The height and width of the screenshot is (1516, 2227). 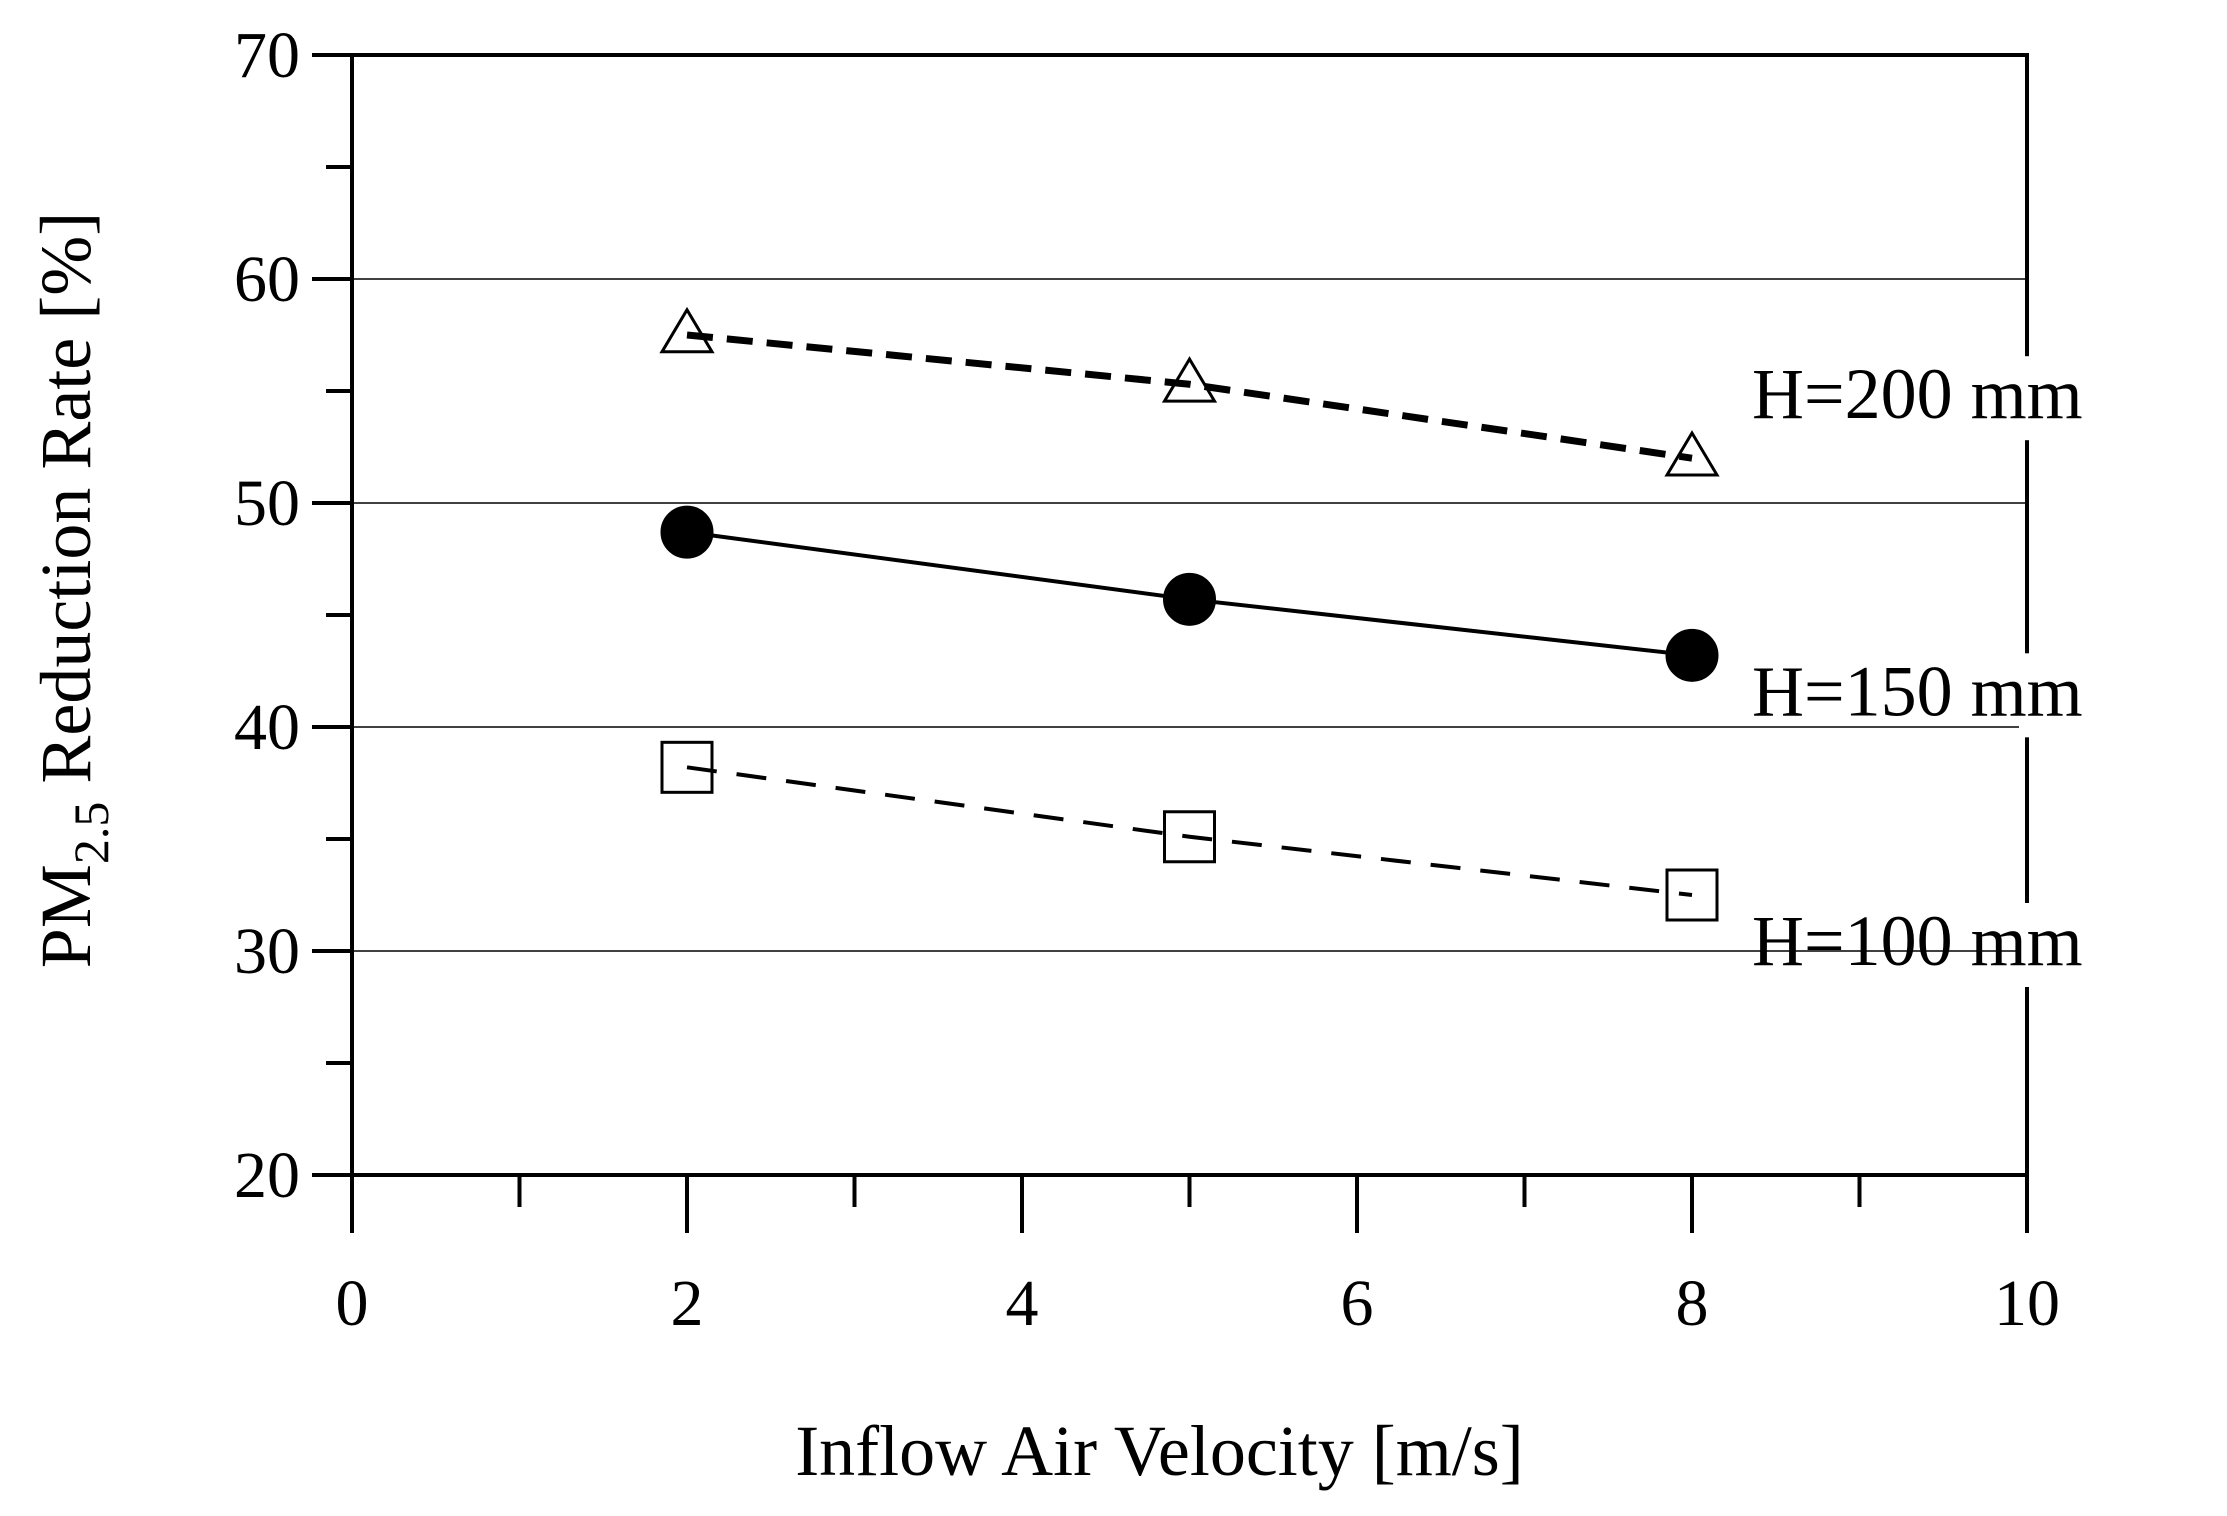 I want to click on series-h-200-mm, so click(x=1189, y=391).